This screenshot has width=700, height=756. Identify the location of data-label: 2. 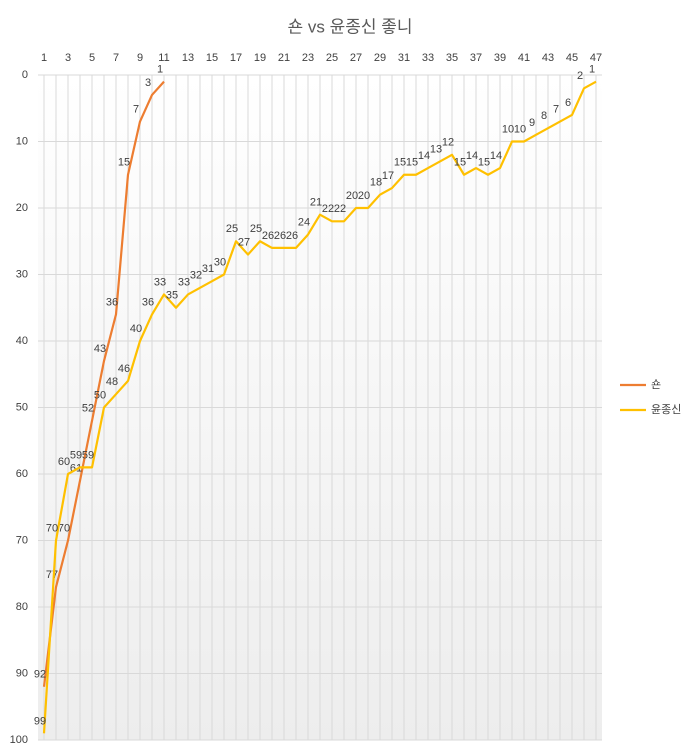
(580, 76).